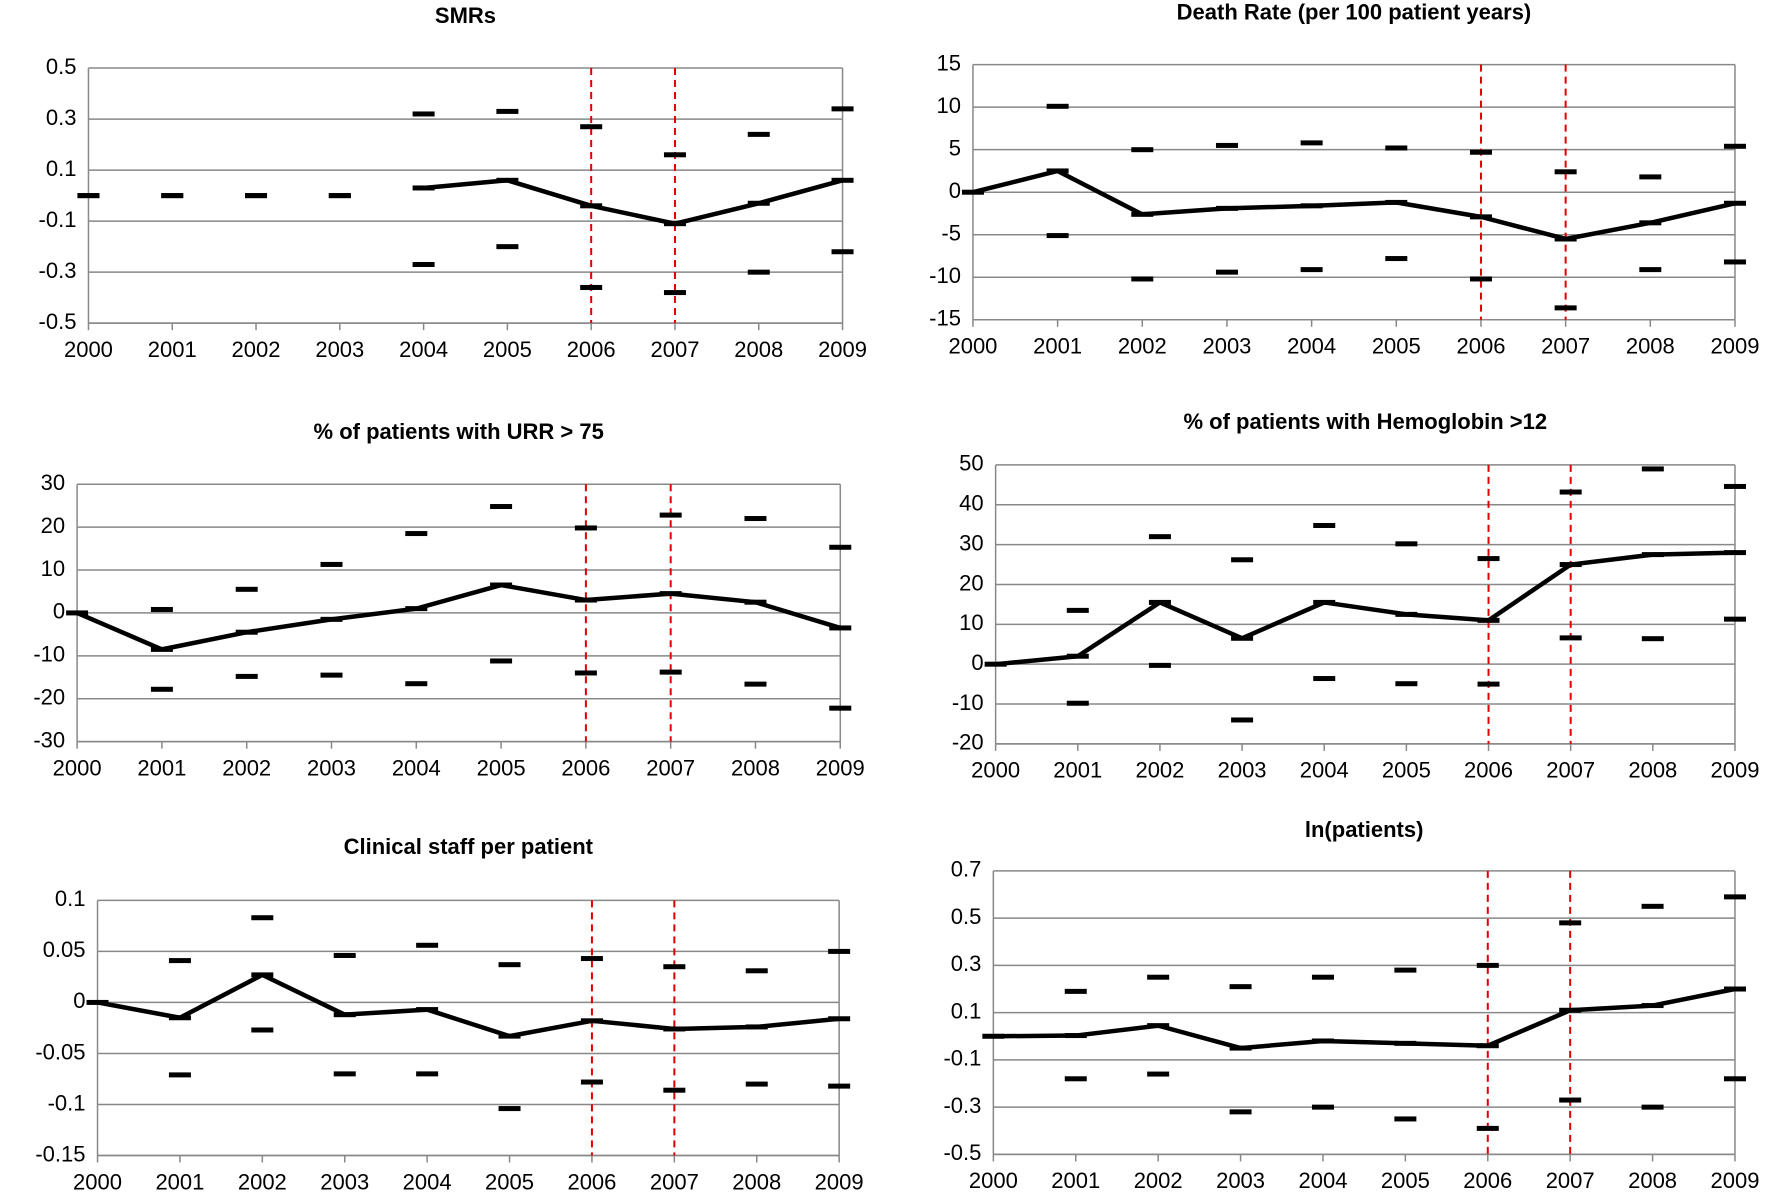 This screenshot has height=1199, width=1769. Describe the element at coordinates (962, 1058) in the screenshot. I see `y-tick-label: -0.1` at that location.